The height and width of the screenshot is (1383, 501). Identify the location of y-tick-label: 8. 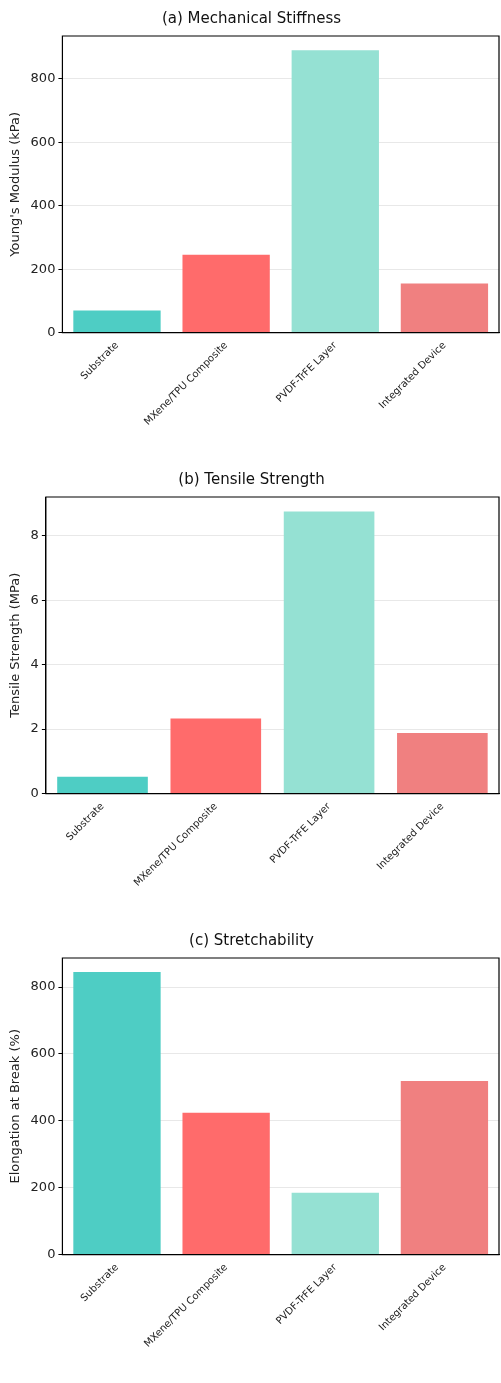
(34, 535).